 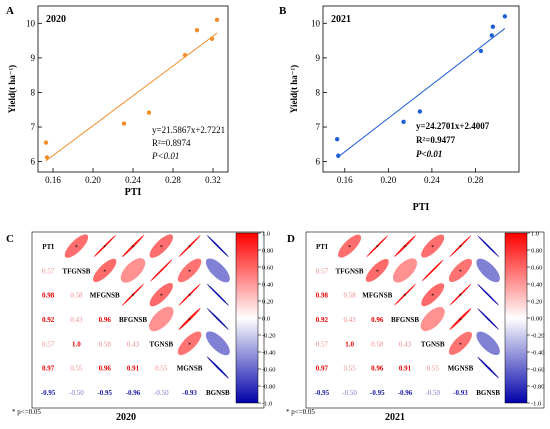 I want to click on panel-b-r2: R²=0.9477, so click(x=436, y=140).